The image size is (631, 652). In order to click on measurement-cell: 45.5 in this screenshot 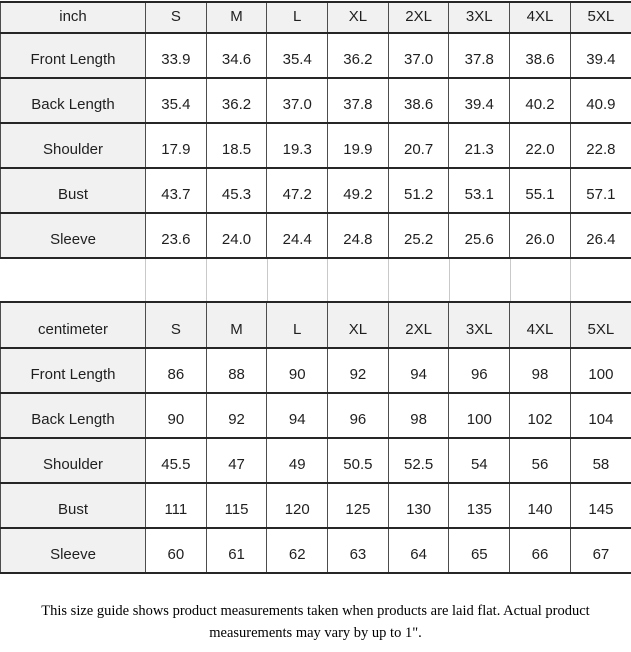, I will do `click(176, 460)`.